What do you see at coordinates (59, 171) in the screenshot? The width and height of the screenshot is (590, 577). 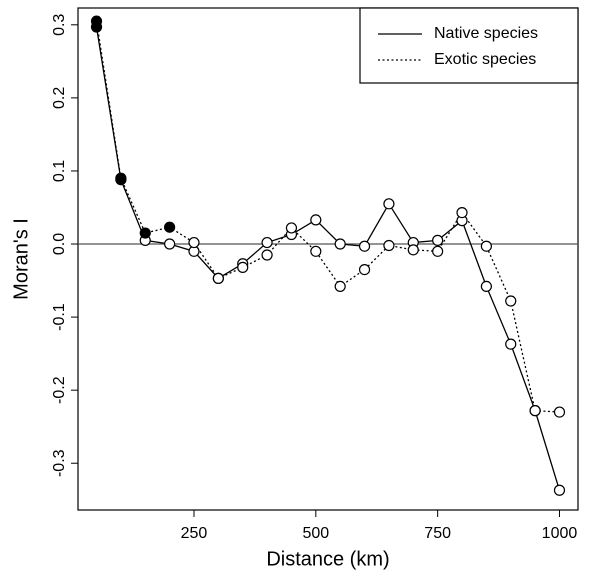 I see `y-tick-label: 0.1` at bounding box center [59, 171].